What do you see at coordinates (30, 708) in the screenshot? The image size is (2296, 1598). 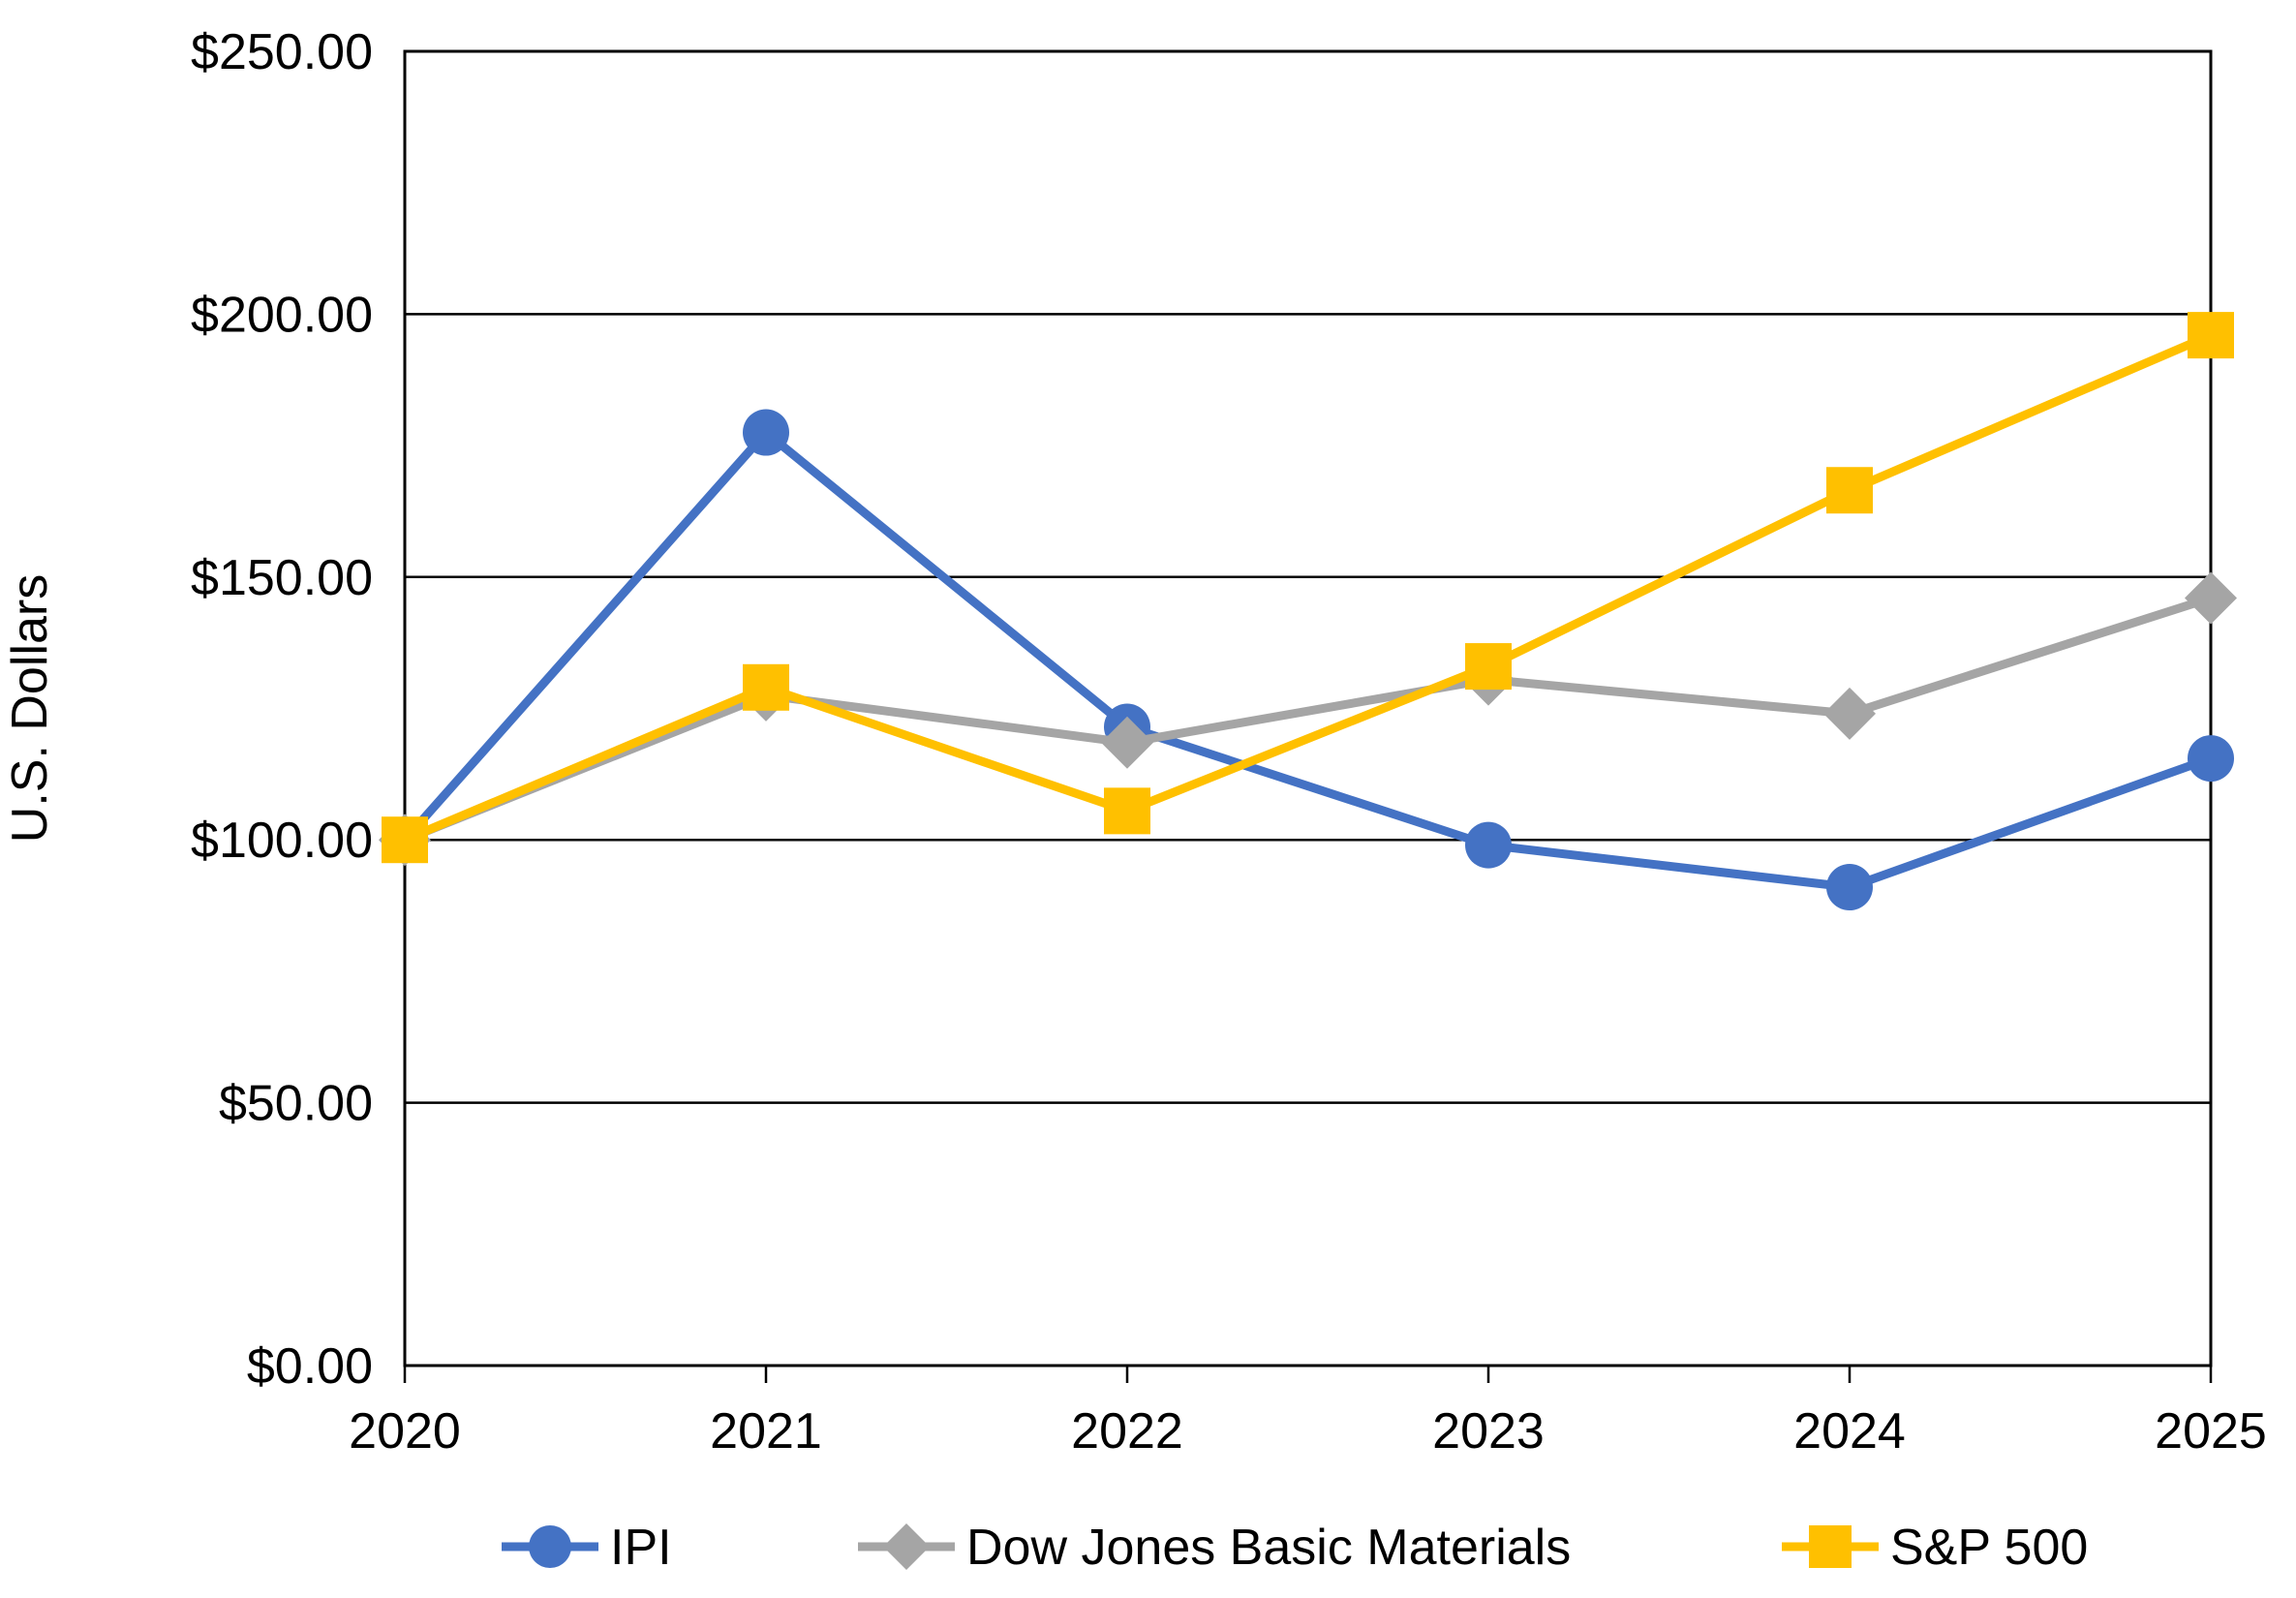 I see `y-axis-title: U.S. Dollars` at bounding box center [30, 708].